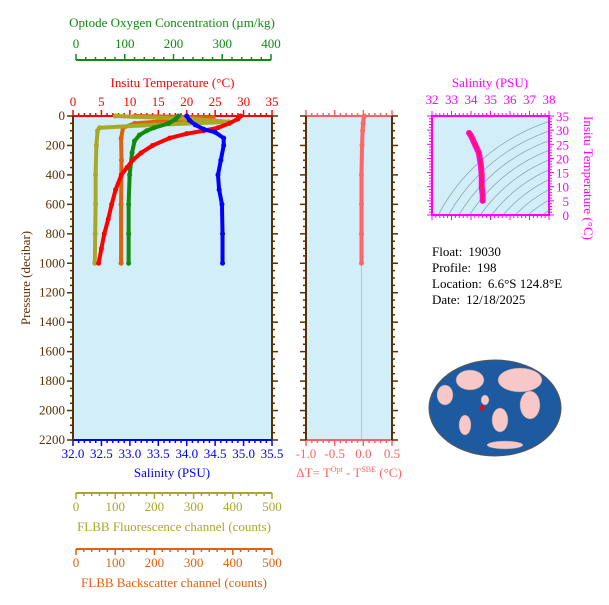 The height and width of the screenshot is (605, 609). Describe the element at coordinates (73, 101) in the screenshot. I see `temperature-axis-tick-label: 0` at that location.